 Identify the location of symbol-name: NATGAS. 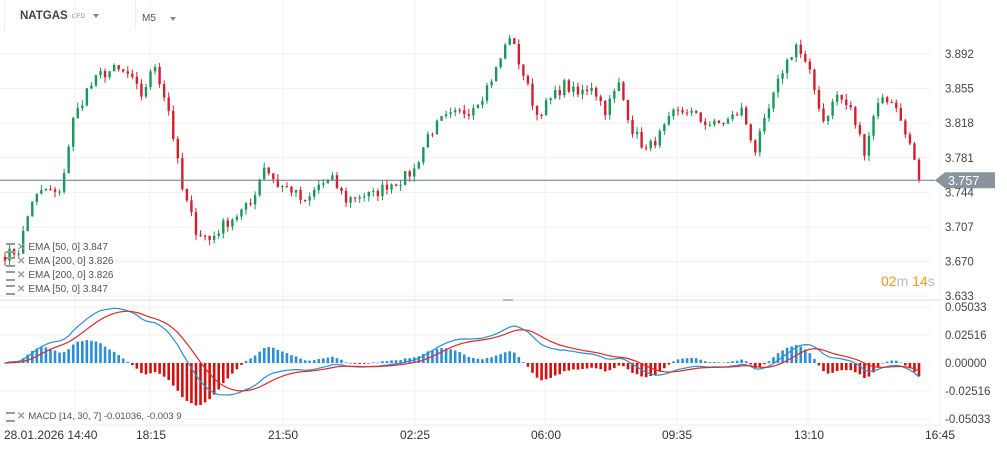
(44, 16).